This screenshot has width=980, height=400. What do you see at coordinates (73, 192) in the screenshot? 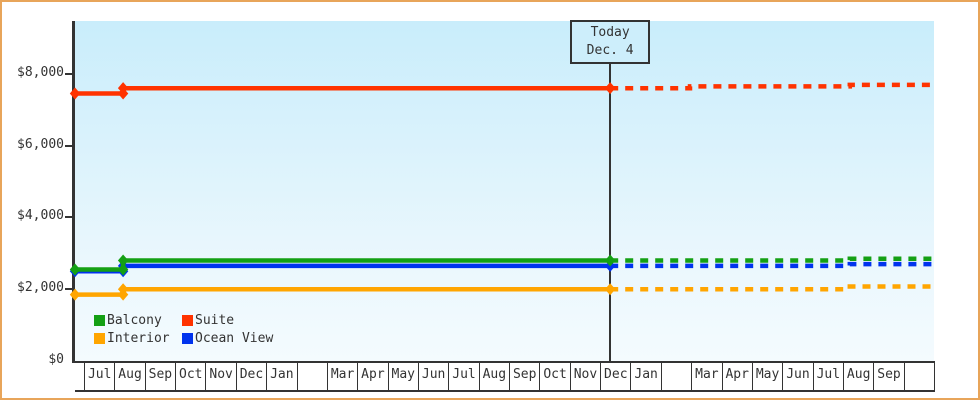
I see `y-axis-line` at bounding box center [73, 192].